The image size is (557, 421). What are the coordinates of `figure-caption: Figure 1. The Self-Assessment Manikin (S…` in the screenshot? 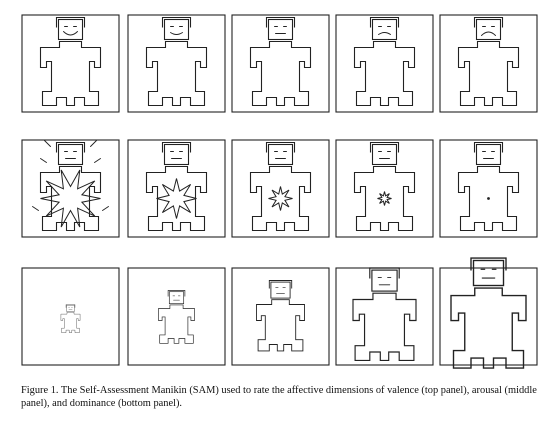 It's located at (279, 397).